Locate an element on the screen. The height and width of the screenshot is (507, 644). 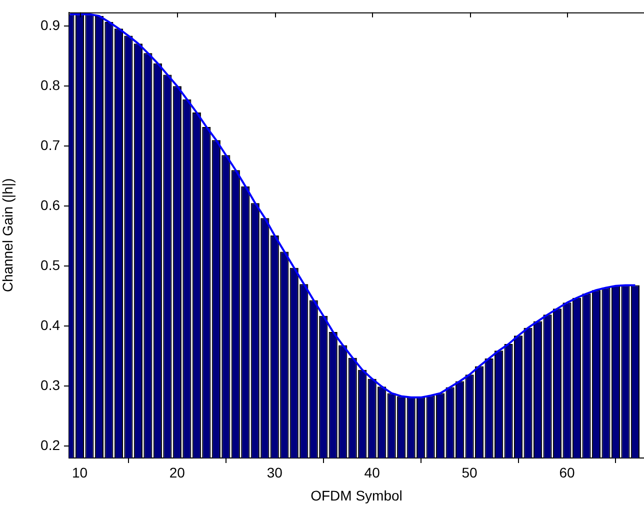
x-tick-label: 10 is located at coordinates (80, 472).